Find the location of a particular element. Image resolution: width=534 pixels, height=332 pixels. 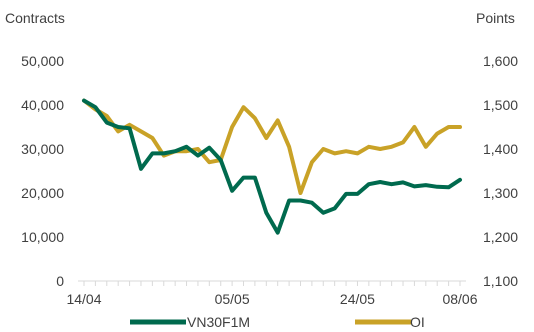

legend-label-oi: OI is located at coordinates (417, 322).